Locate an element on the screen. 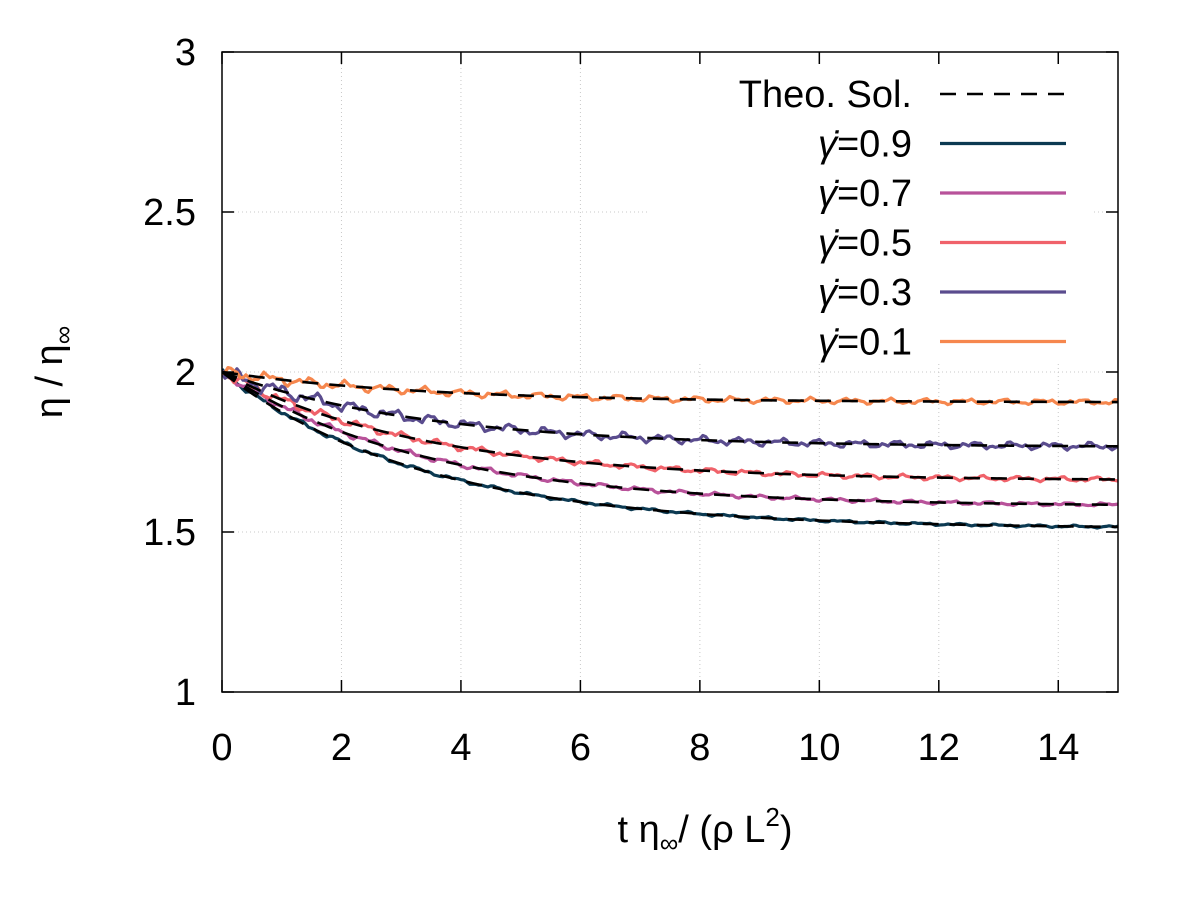 The height and width of the screenshot is (900, 1200). y-tick-label: 3 is located at coordinates (185, 53).